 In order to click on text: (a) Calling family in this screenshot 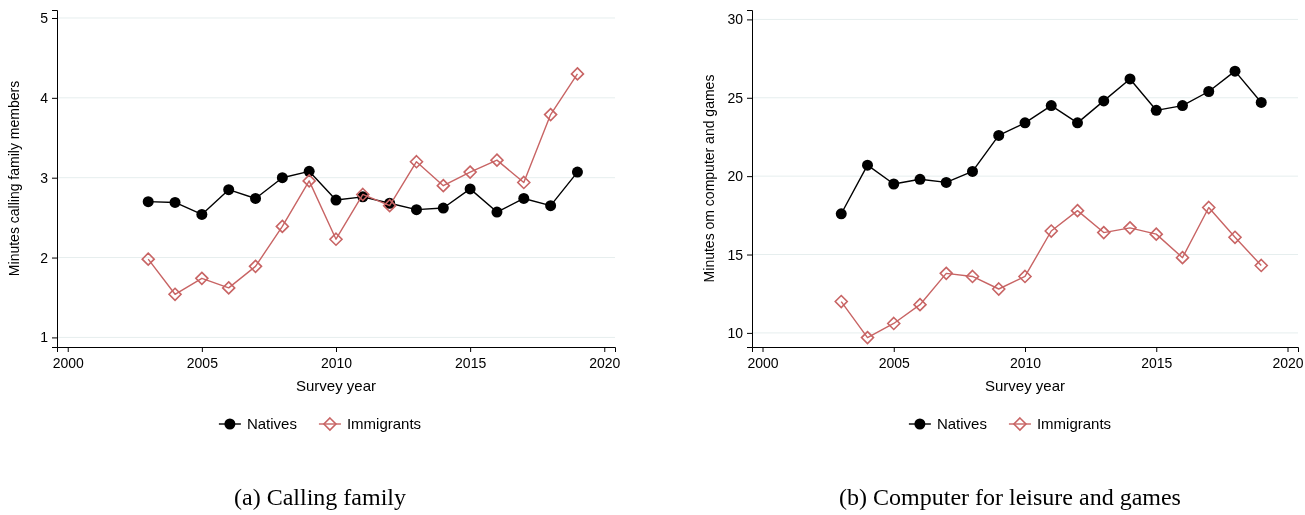, I will do `click(320, 497)`.